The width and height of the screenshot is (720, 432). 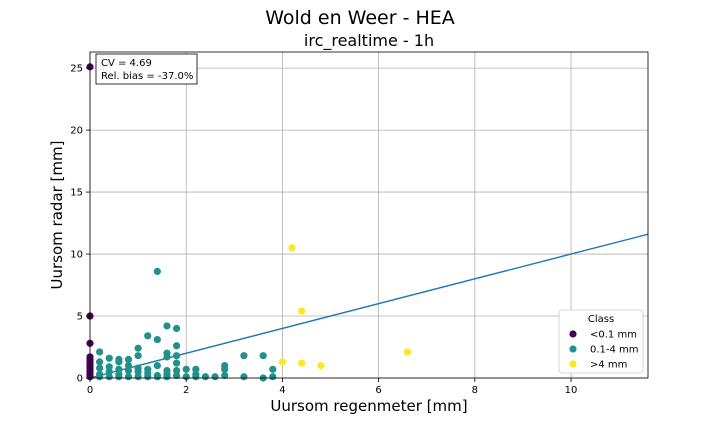 I want to click on legend-title: Class, so click(x=601, y=319).